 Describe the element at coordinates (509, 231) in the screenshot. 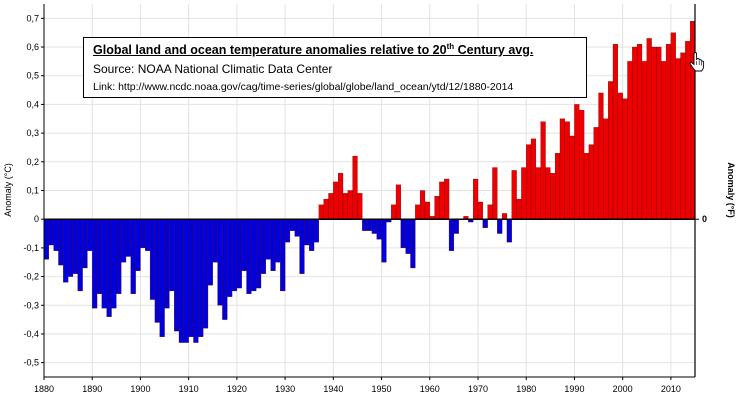

I see `bar-1976` at that location.